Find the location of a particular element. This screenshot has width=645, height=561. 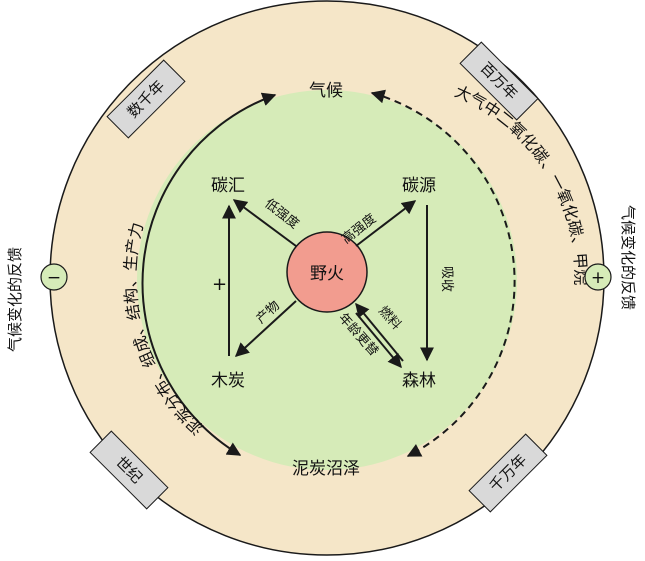

tag-bottom-right: 千万年 is located at coordinates (508, 473).